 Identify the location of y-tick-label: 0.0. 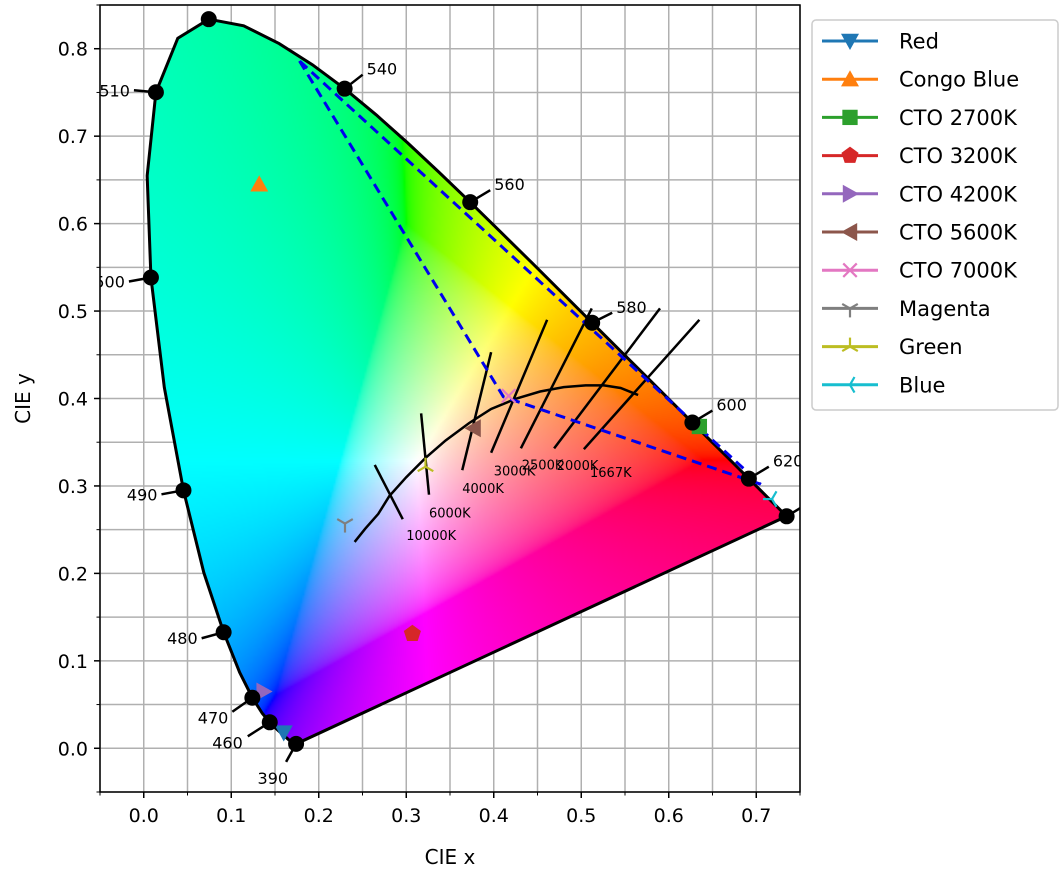
(73, 749).